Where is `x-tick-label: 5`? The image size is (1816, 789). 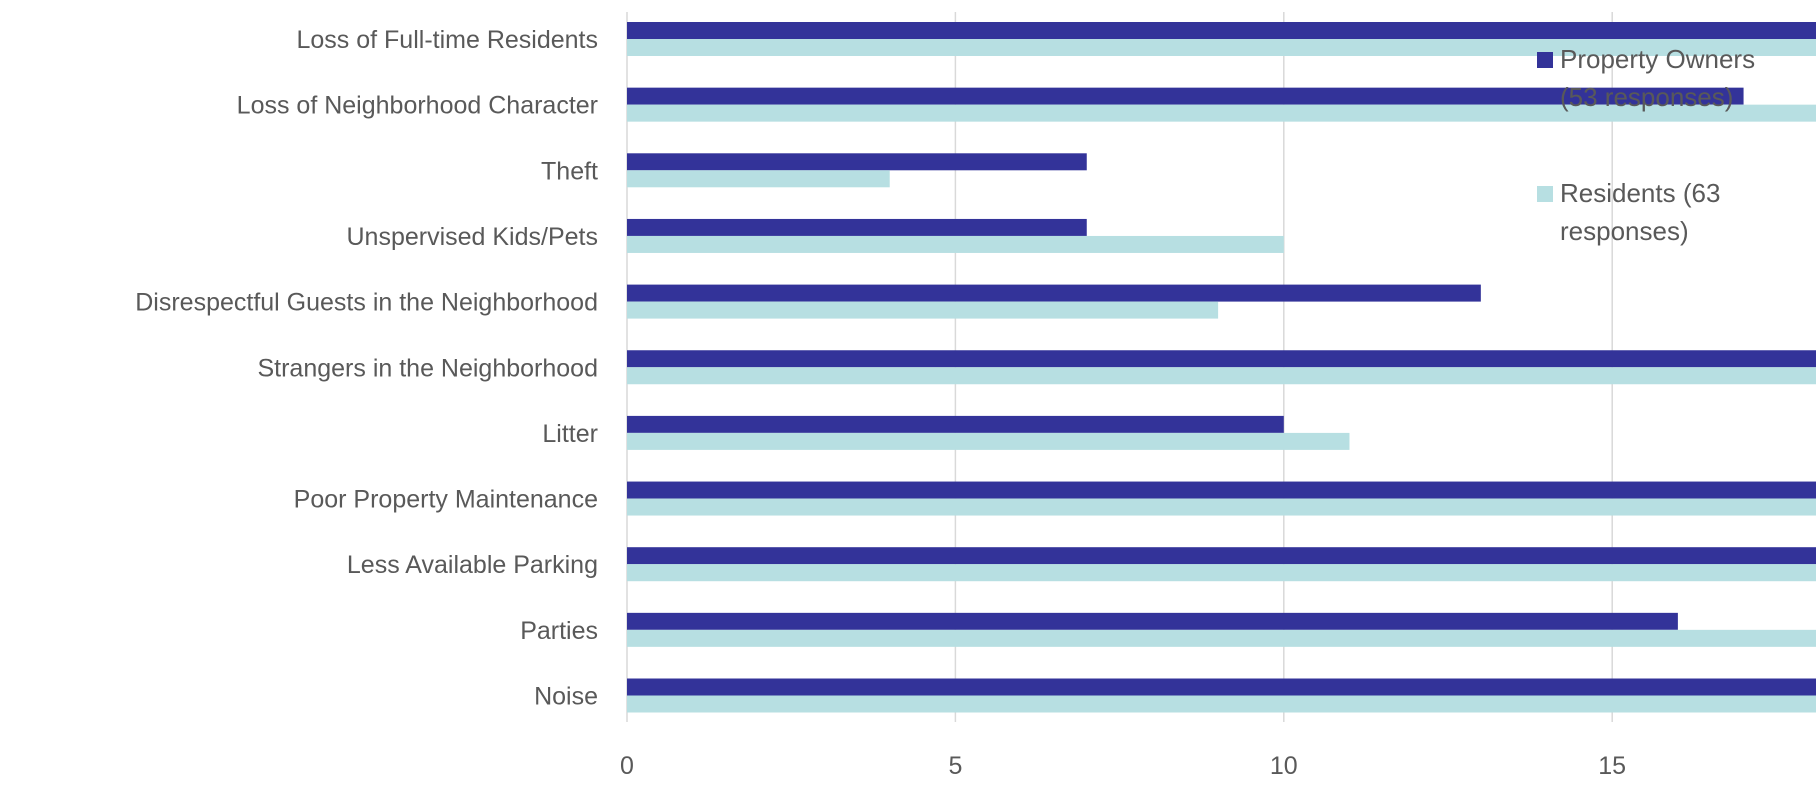 x-tick-label: 5 is located at coordinates (955, 766).